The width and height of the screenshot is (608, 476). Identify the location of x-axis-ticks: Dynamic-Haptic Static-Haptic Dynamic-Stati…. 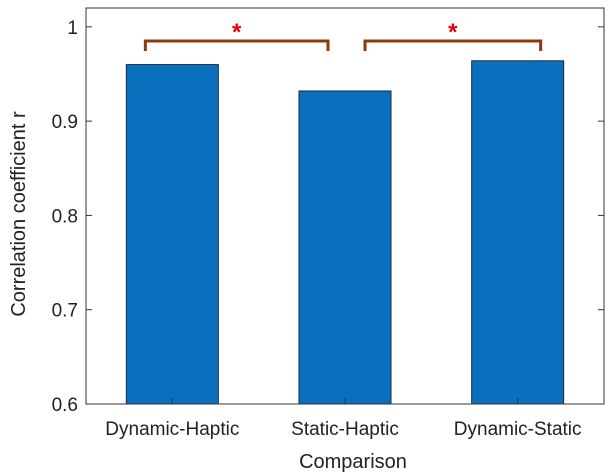
(343, 419).